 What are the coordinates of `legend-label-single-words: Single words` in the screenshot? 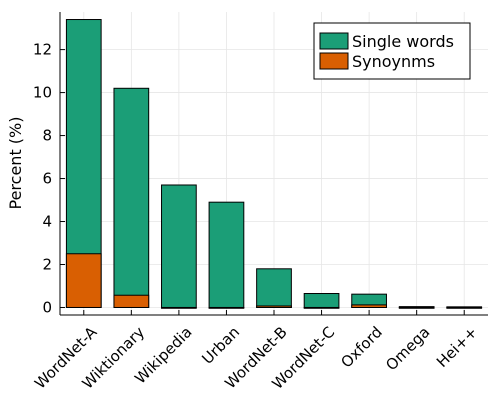 It's located at (403, 41).